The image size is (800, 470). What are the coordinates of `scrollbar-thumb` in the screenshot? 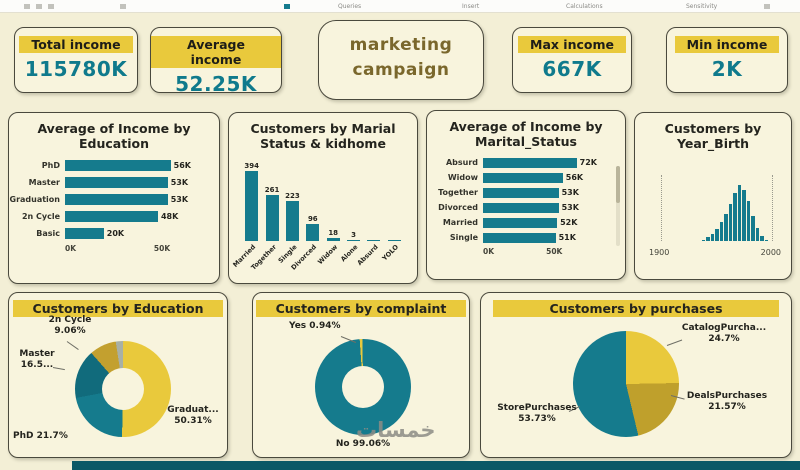 It's located at (618, 184).